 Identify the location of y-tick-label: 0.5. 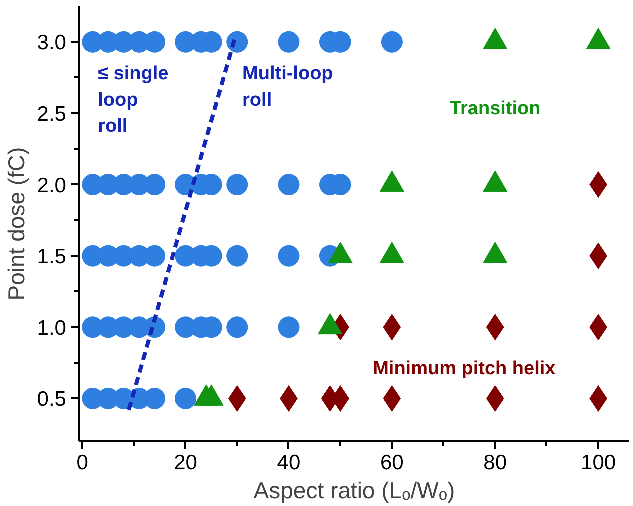
(52, 400).